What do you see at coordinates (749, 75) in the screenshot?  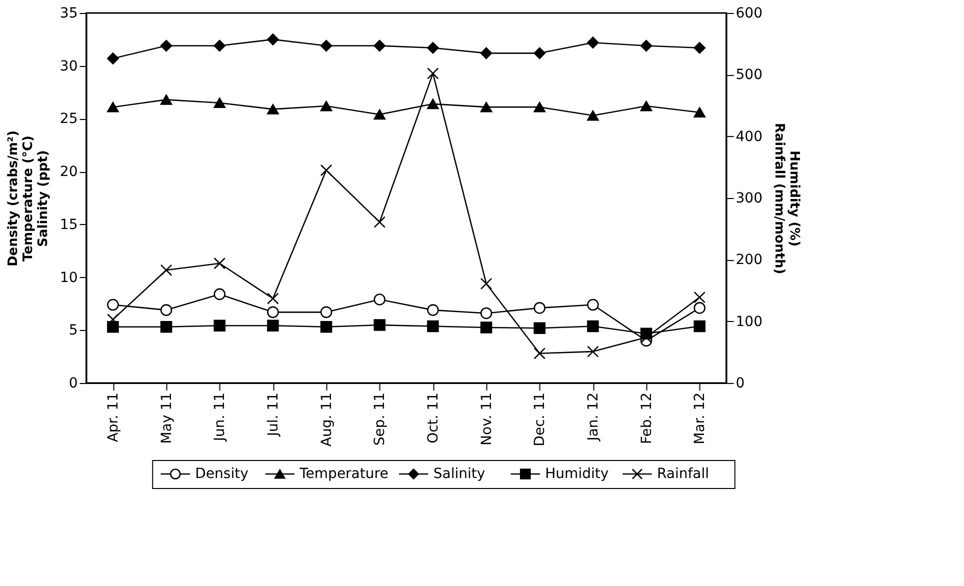 I see `y2-tick-label: 500` at bounding box center [749, 75].